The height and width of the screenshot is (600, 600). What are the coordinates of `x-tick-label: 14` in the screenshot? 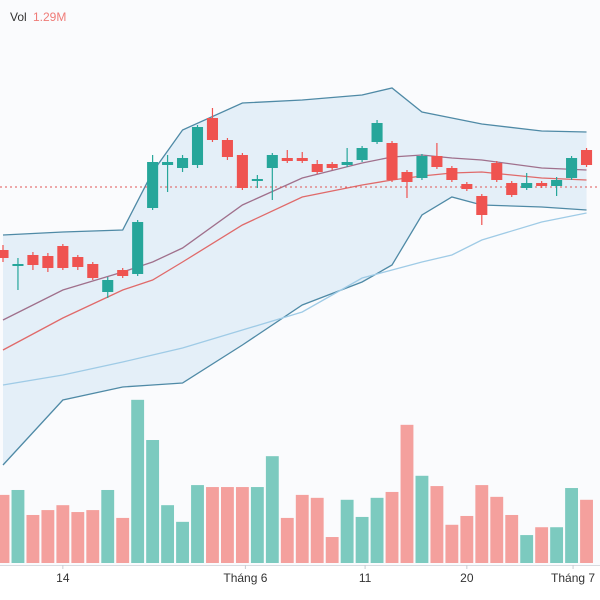 It's located at (63, 578).